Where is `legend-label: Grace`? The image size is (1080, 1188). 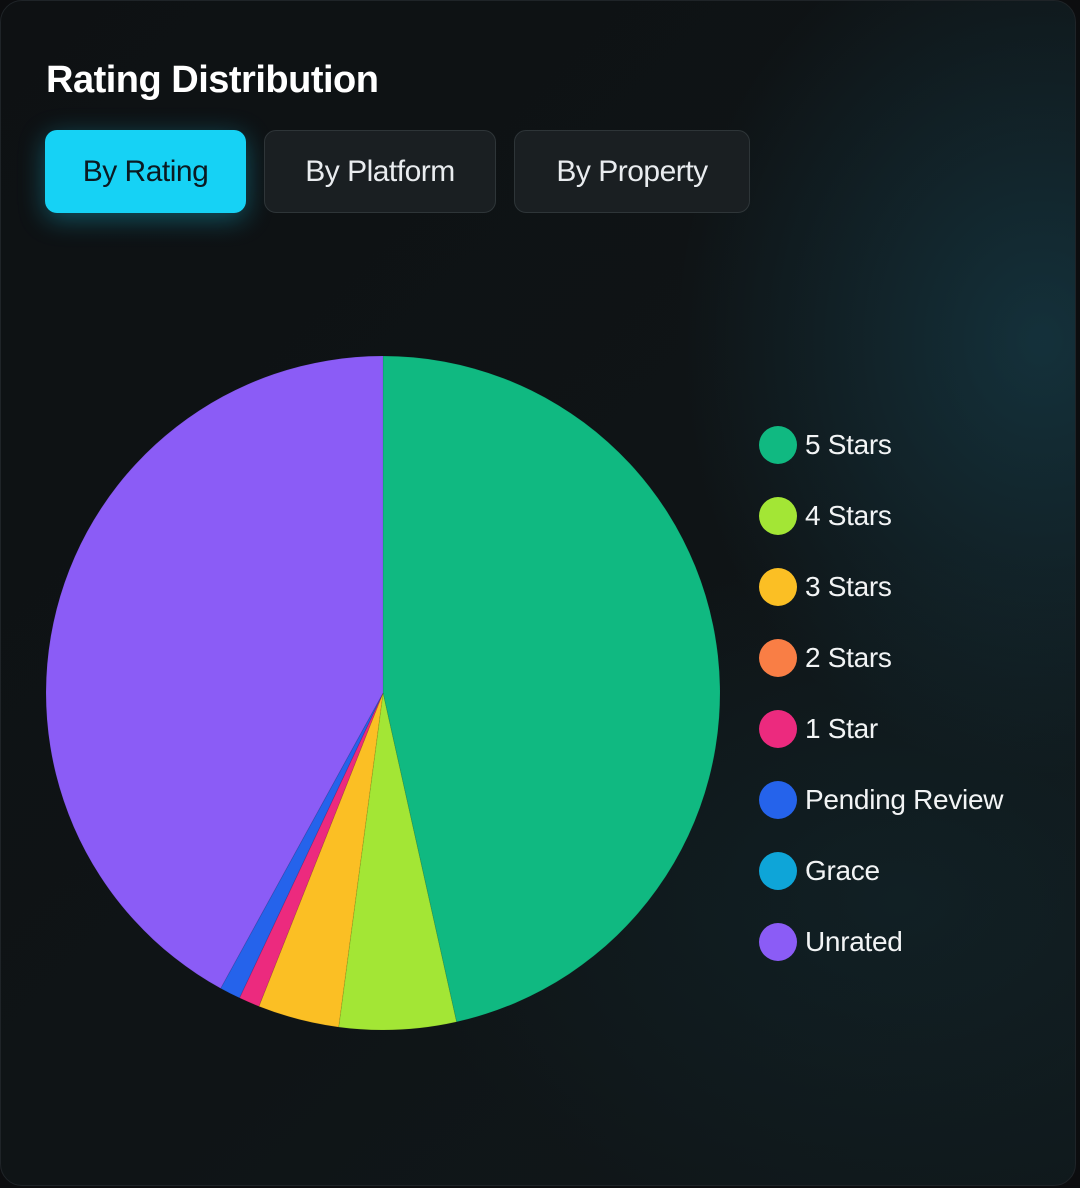 legend-label: Grace is located at coordinates (842, 870).